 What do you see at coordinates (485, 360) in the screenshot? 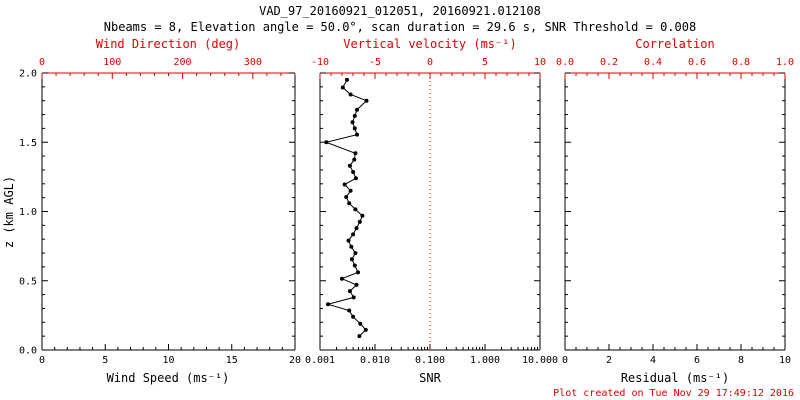
I see `x-tick-label: 1.000` at bounding box center [485, 360].